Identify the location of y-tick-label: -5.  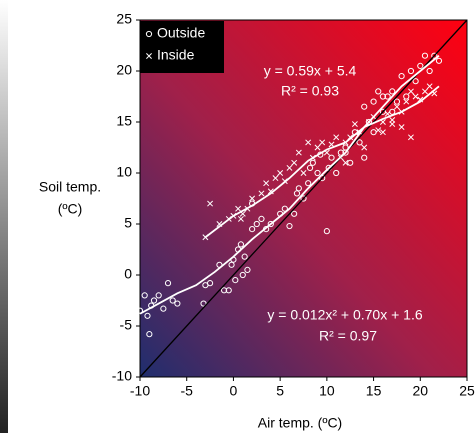
(126, 325).